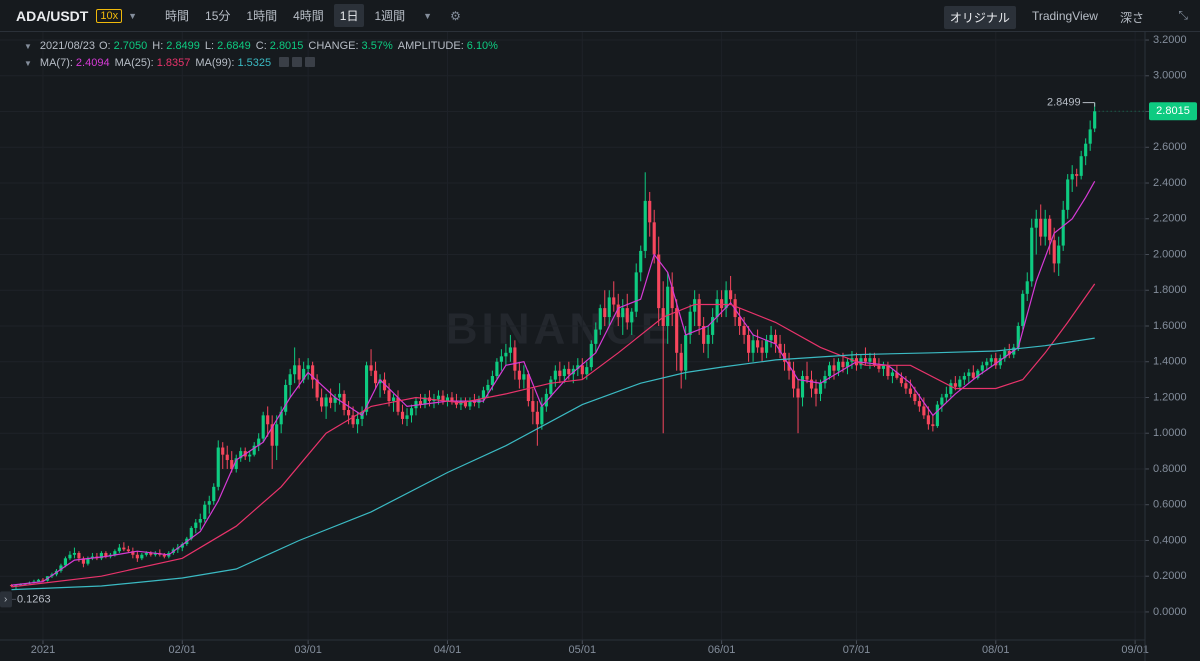  Describe the element at coordinates (1170, 576) in the screenshot. I see `y-tick-label: 0.2000` at that location.